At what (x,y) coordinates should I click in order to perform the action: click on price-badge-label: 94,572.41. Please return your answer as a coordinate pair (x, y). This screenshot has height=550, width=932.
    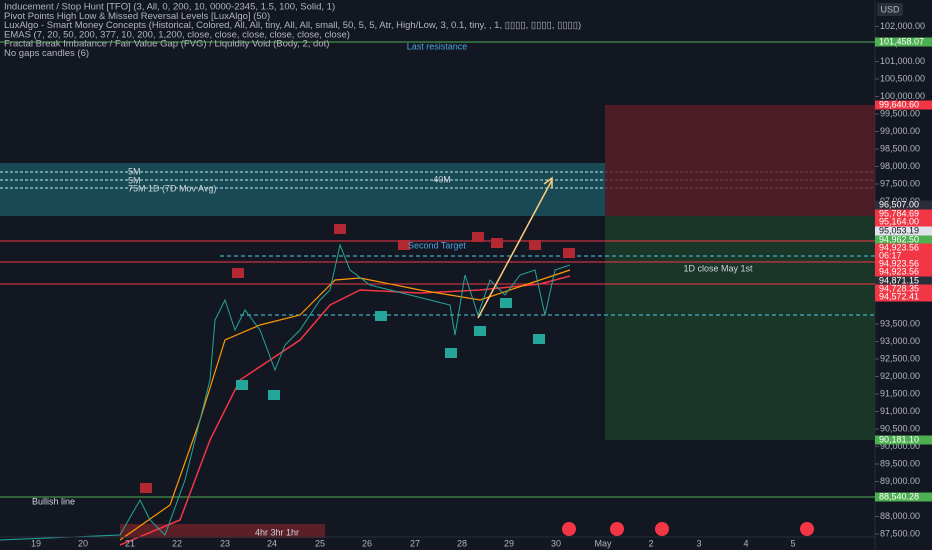
    Looking at the image, I should click on (899, 296).